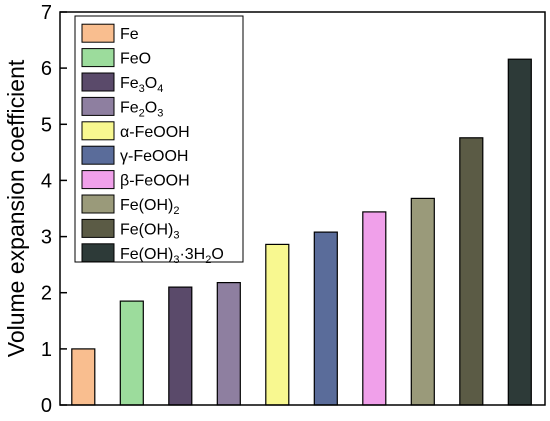 This screenshot has width=550, height=421. I want to click on y-tick-label: 3, so click(46, 238).